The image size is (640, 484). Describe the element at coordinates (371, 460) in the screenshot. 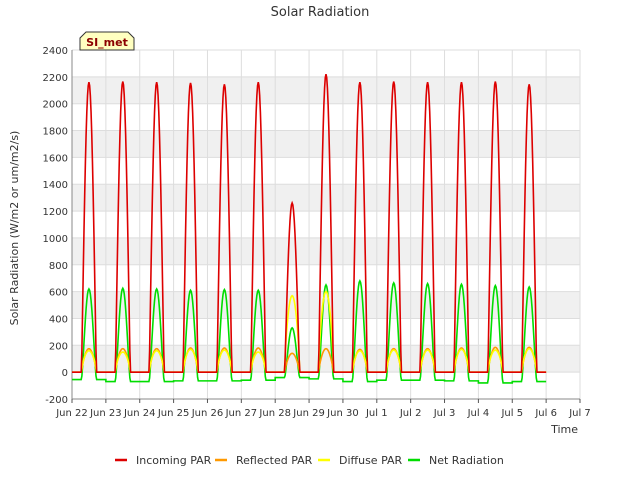

I see `legend-label-diffuse: Diffuse PAR` at that location.